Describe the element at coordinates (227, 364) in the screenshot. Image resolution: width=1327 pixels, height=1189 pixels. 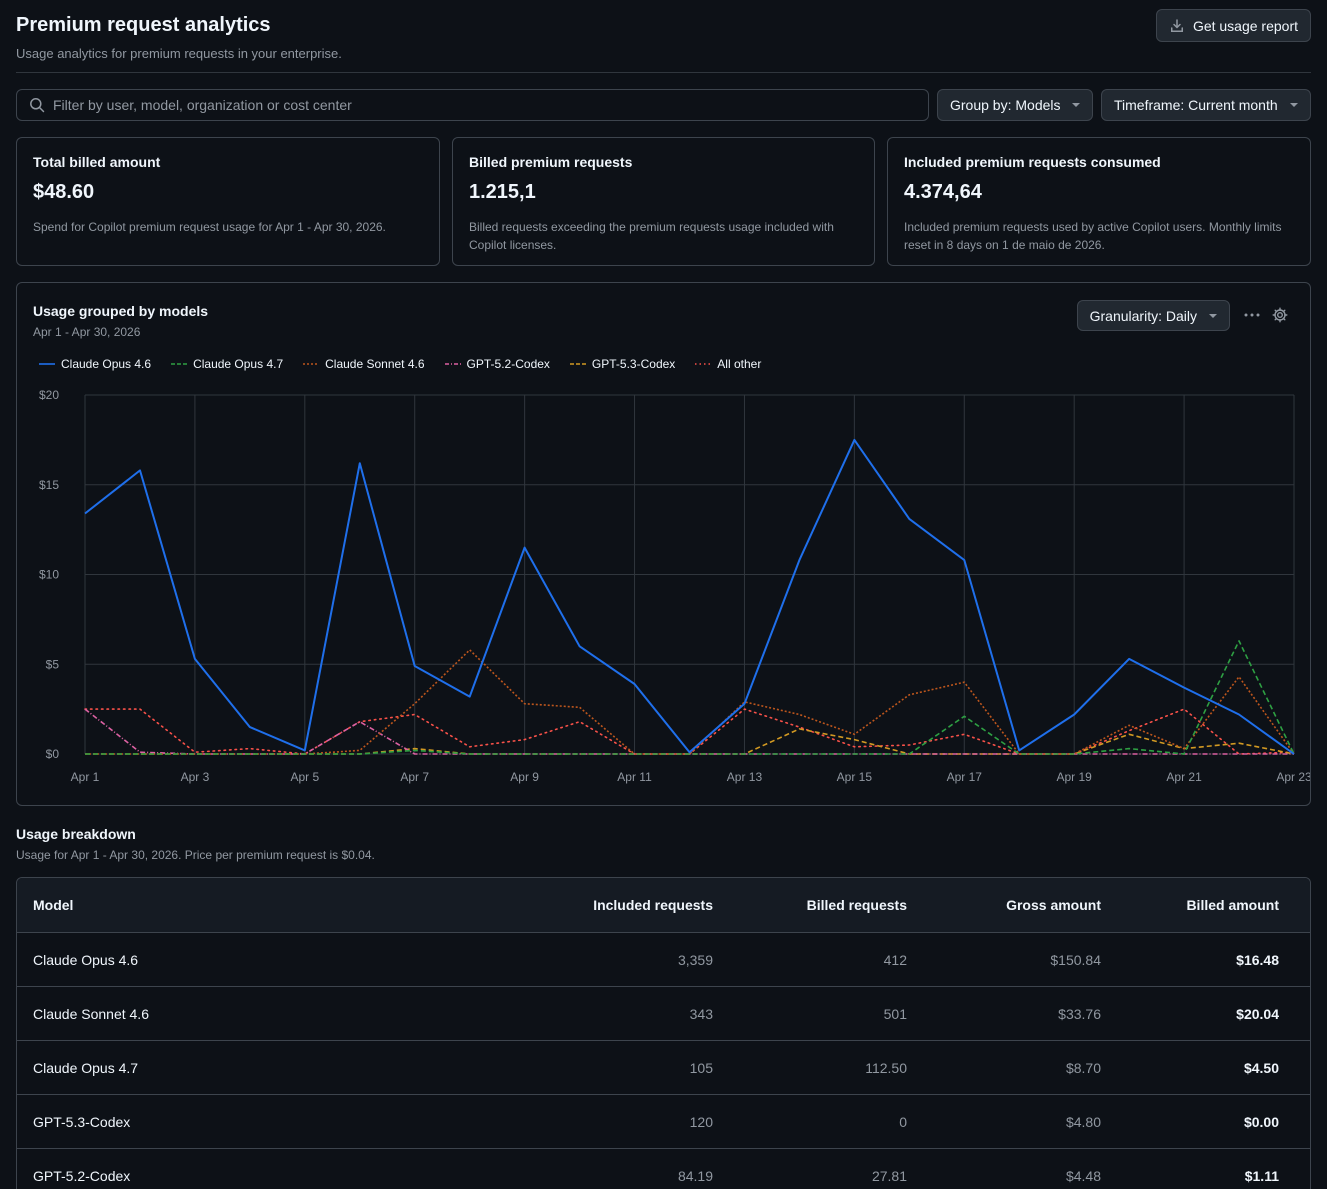
I see `legend-item: Claude Opus 4.7` at that location.